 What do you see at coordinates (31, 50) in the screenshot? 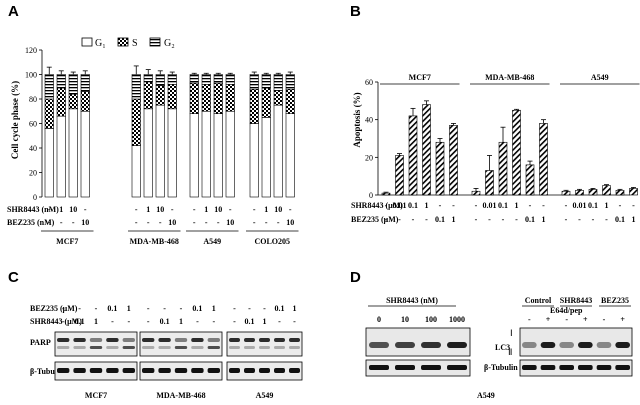
I see `panel-a-y-tick-label: 120` at bounding box center [31, 50].